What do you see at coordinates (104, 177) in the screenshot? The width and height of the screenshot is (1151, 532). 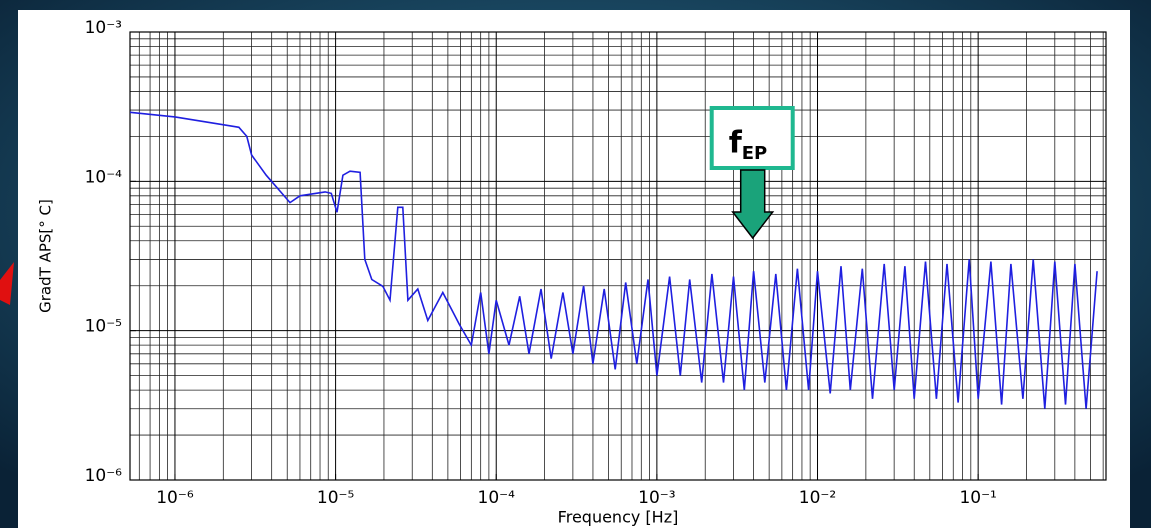 I see `y-tick-label: 10⁻⁴` at bounding box center [104, 177].